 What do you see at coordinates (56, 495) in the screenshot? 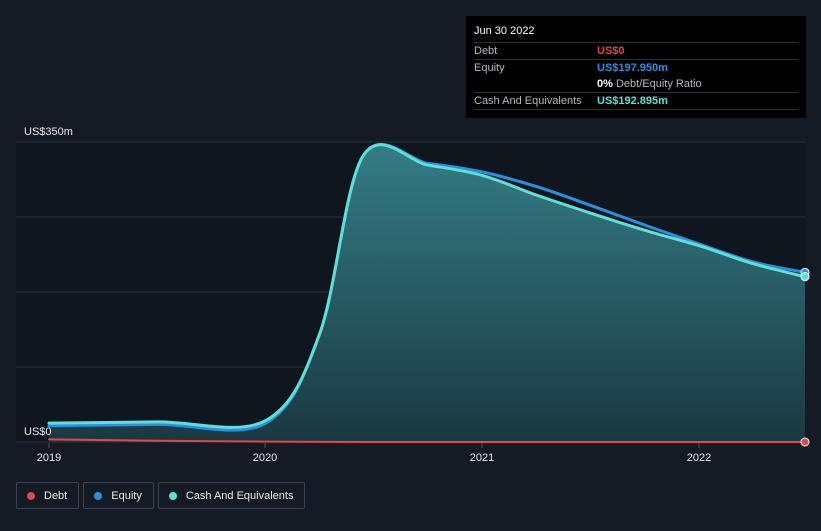
I see `legend-label-debt: Debt` at bounding box center [56, 495].